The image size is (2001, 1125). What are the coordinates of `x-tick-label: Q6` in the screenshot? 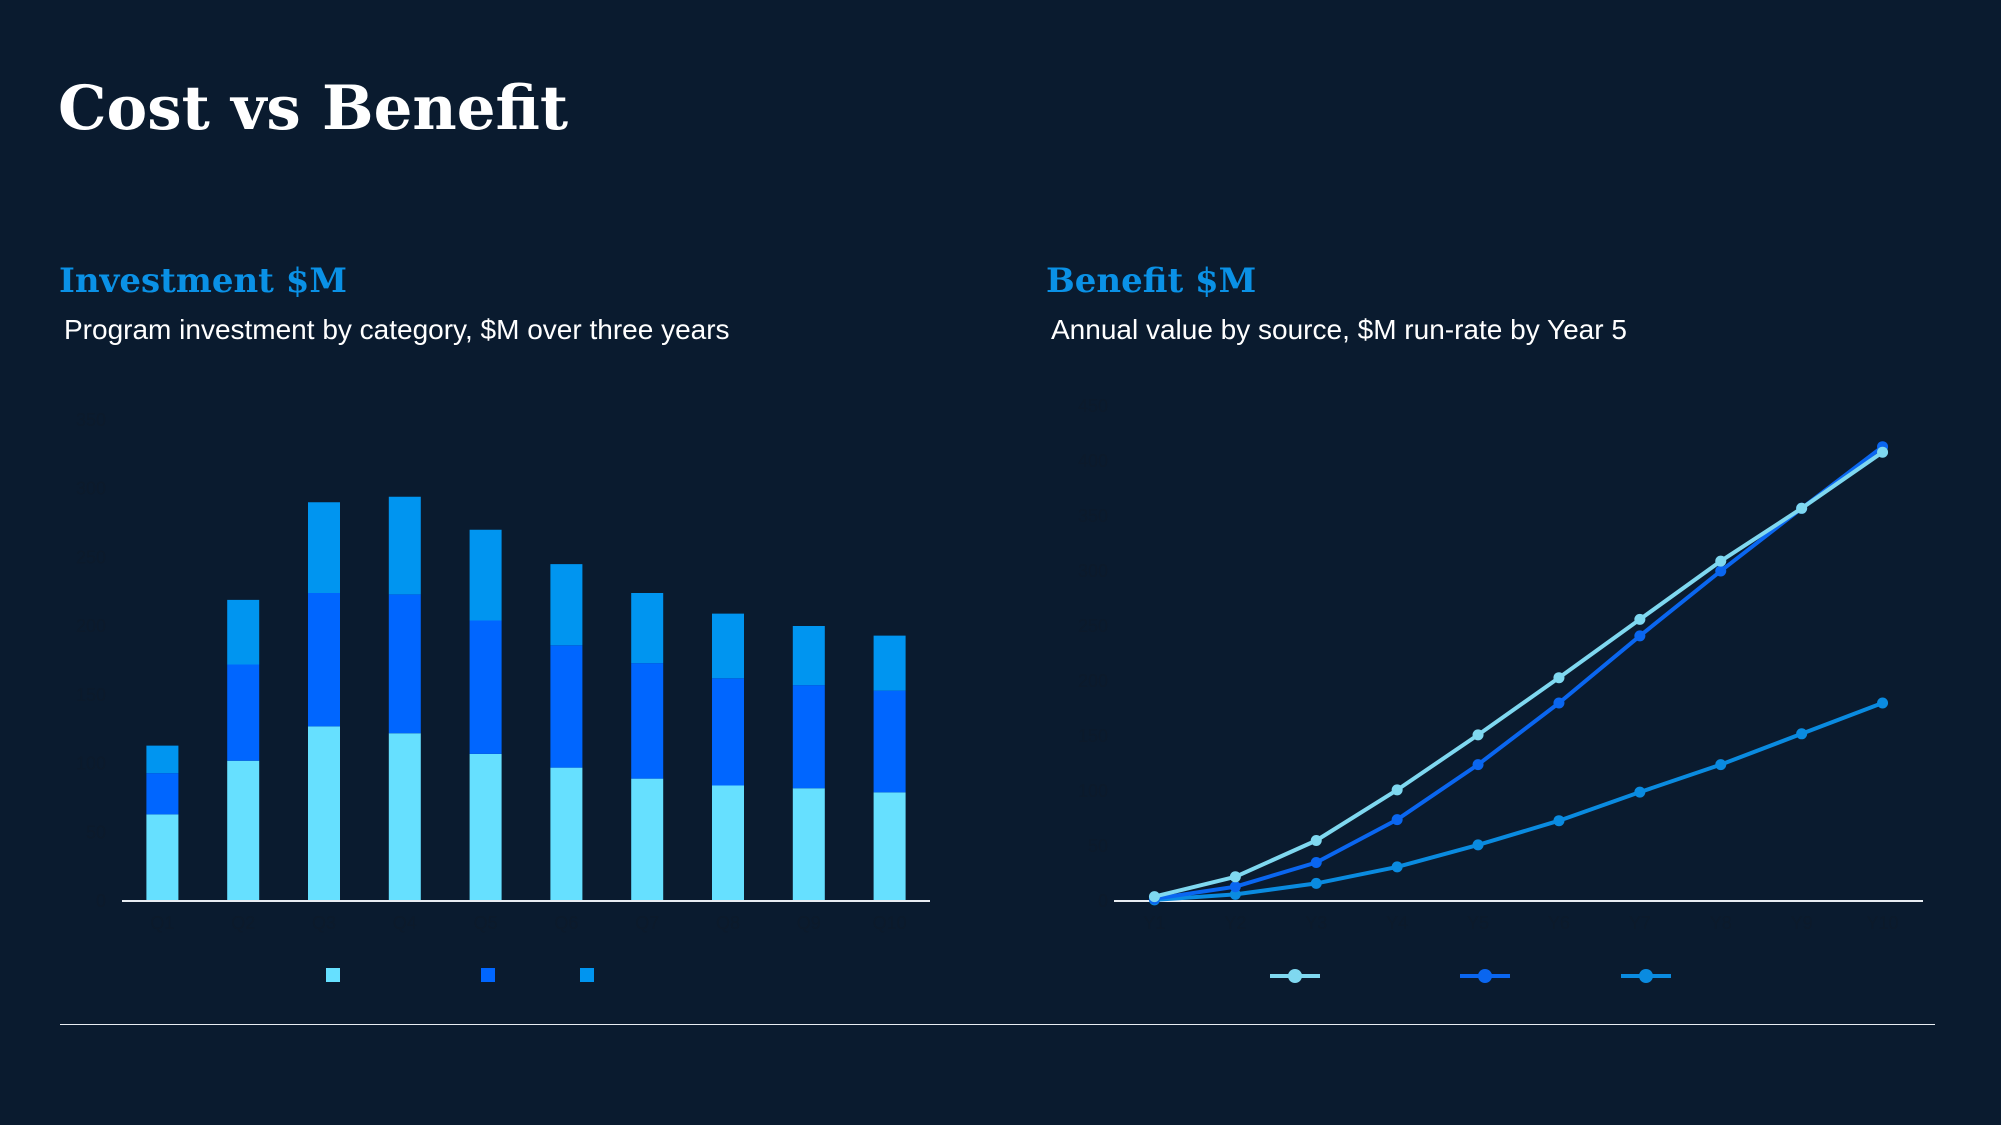 It's located at (566, 923).